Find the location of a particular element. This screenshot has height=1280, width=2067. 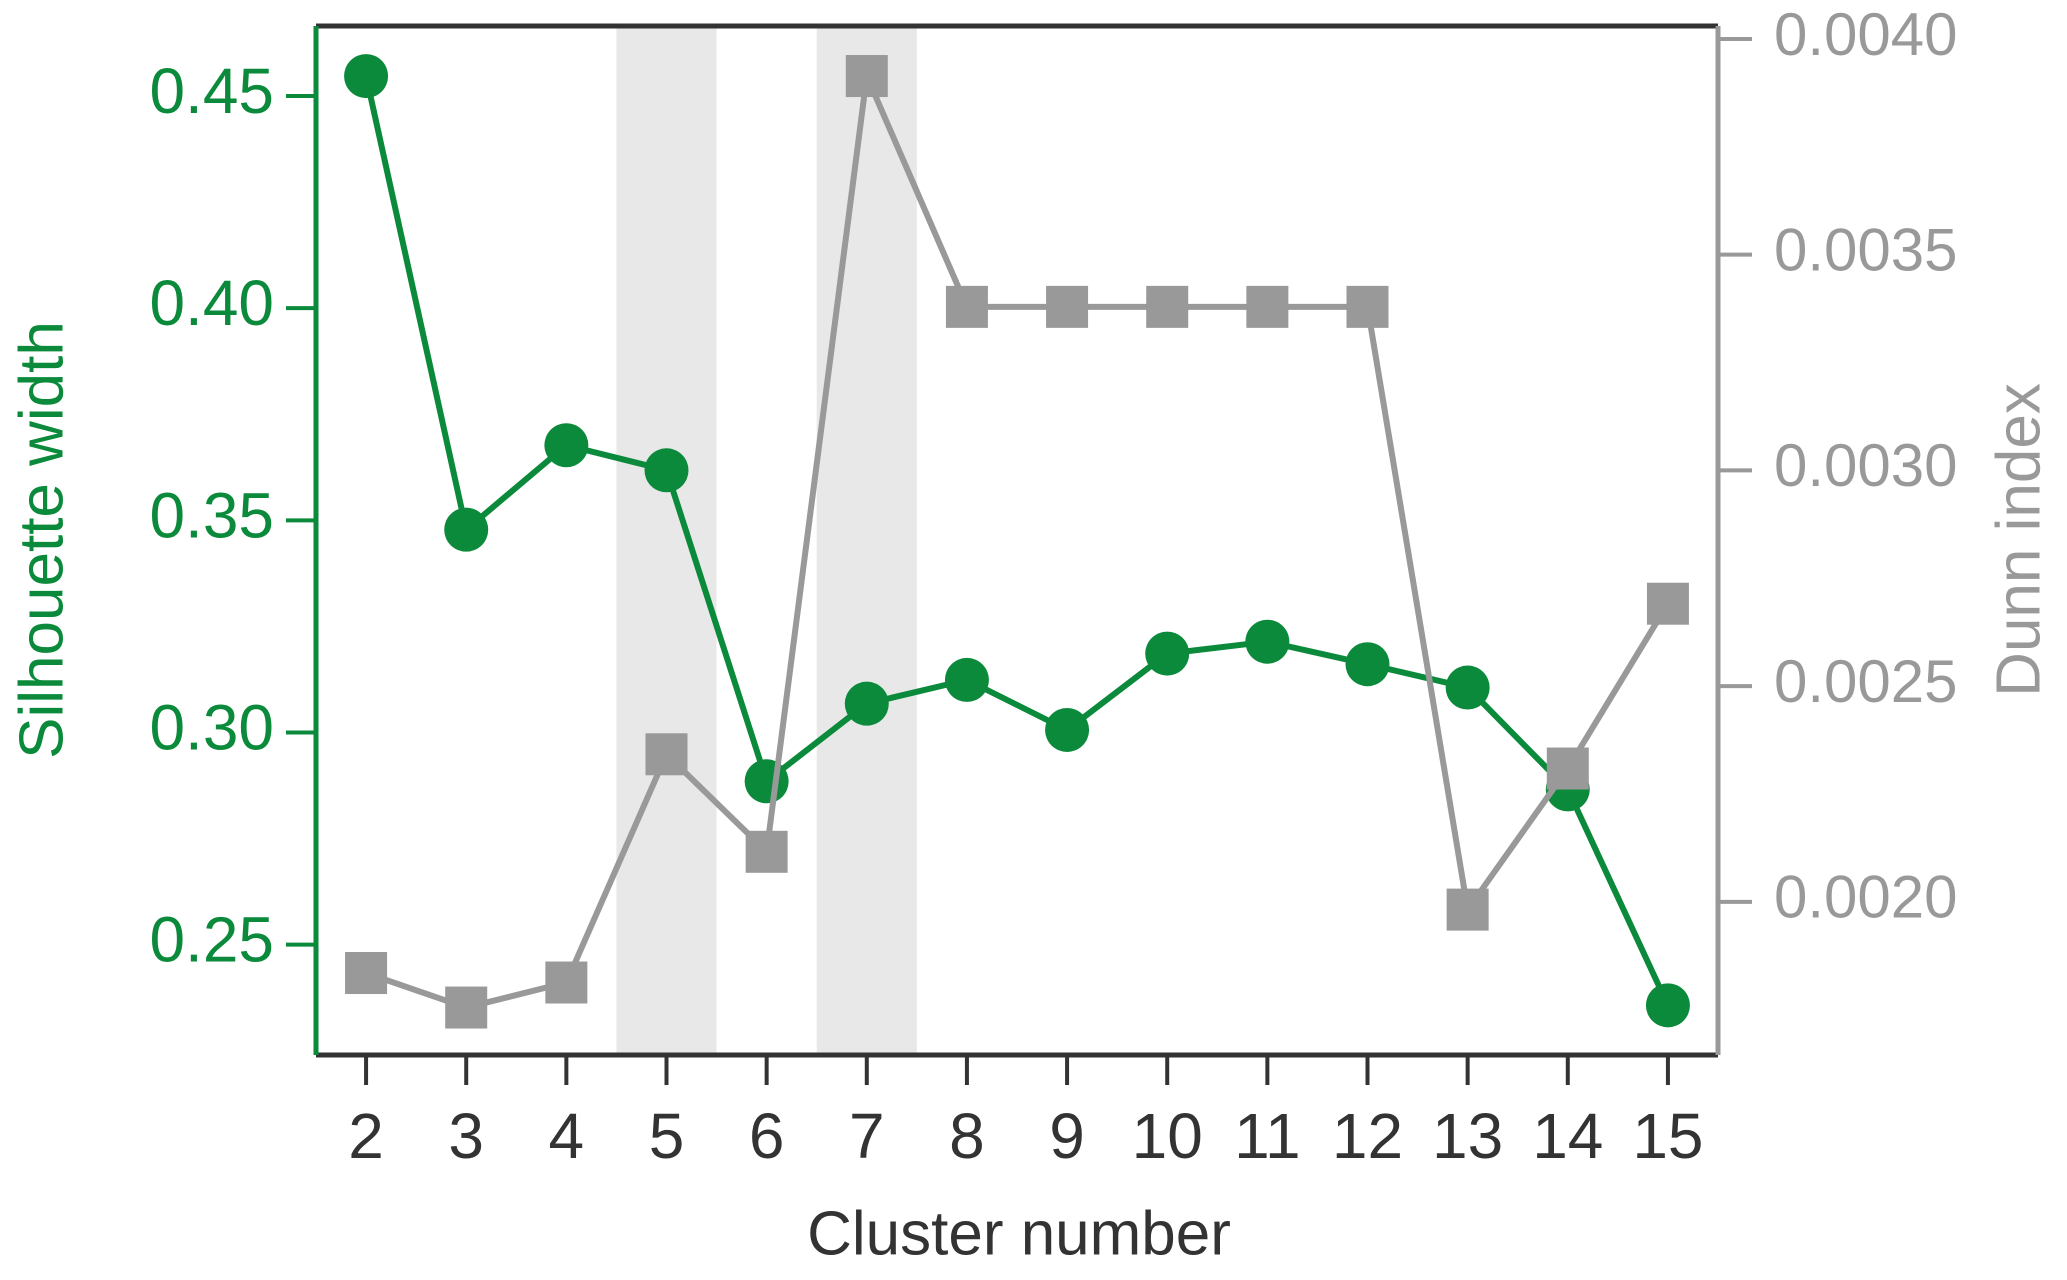

x-tick-label: 2 is located at coordinates (366, 1136).